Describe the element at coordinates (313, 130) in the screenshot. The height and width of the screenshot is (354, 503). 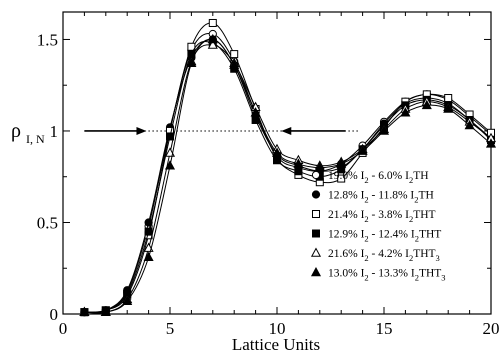
I see `arrow-left` at that location.